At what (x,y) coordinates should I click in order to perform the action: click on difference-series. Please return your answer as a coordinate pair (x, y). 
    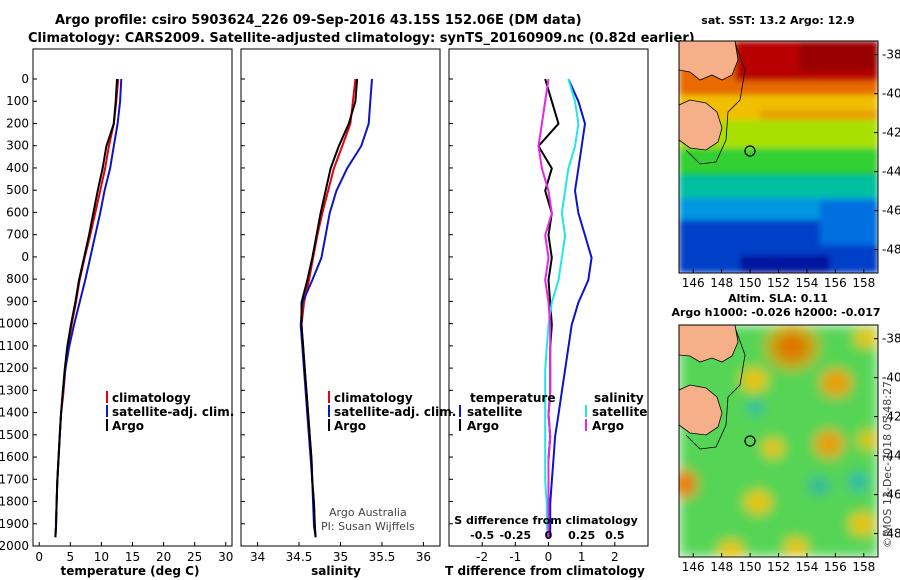
    Looking at the image, I should click on (565, 308).